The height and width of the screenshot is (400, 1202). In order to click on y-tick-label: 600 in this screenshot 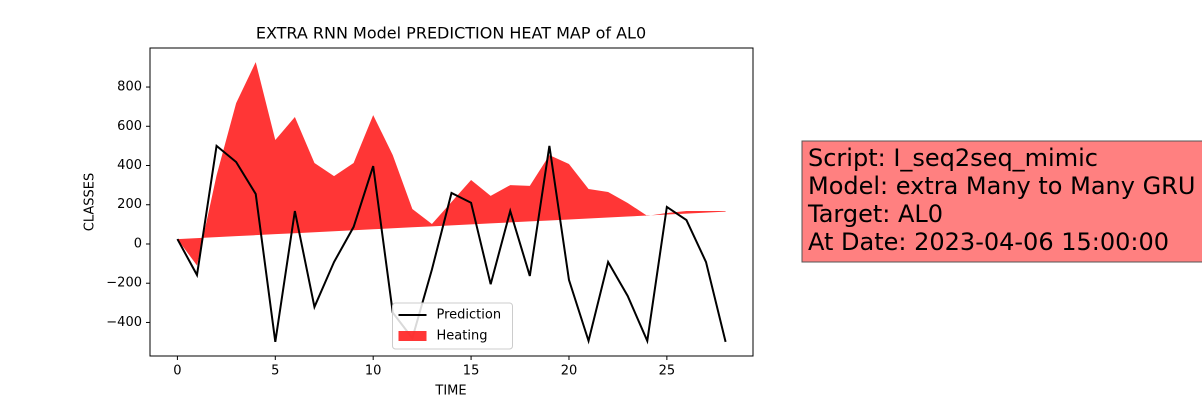, I will do `click(129, 126)`.